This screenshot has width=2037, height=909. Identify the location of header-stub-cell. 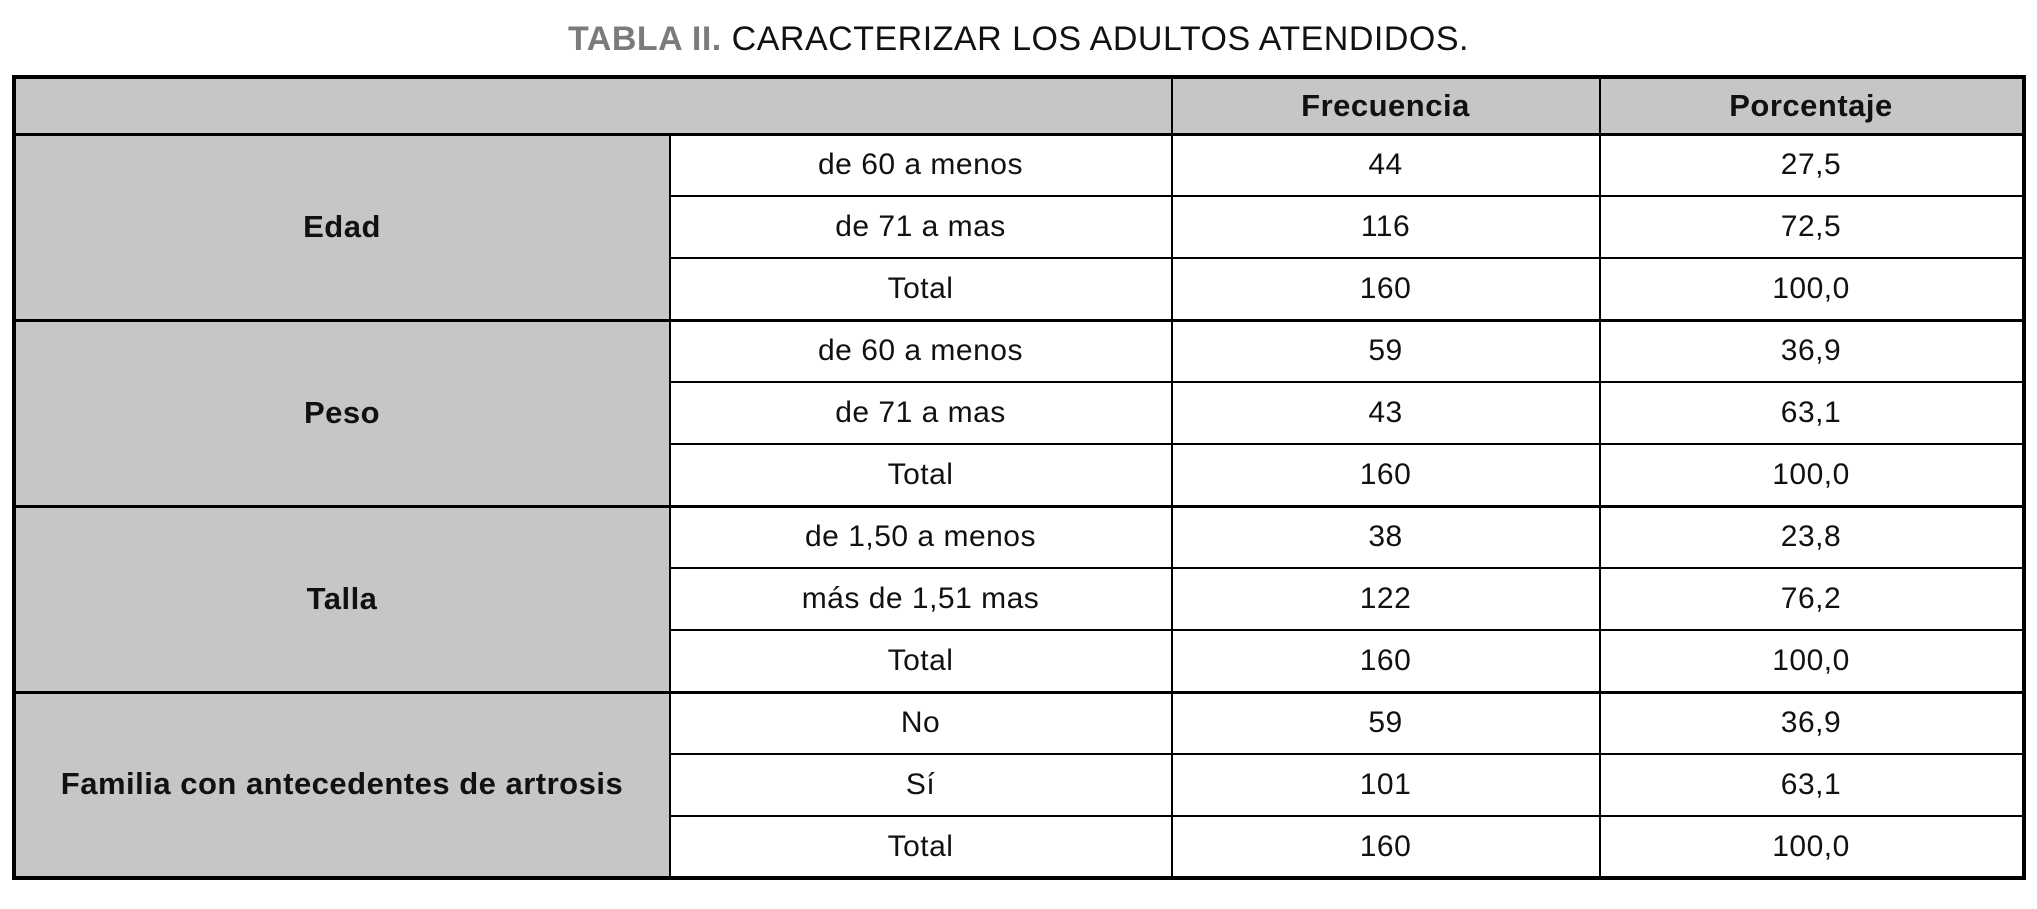
(592, 106).